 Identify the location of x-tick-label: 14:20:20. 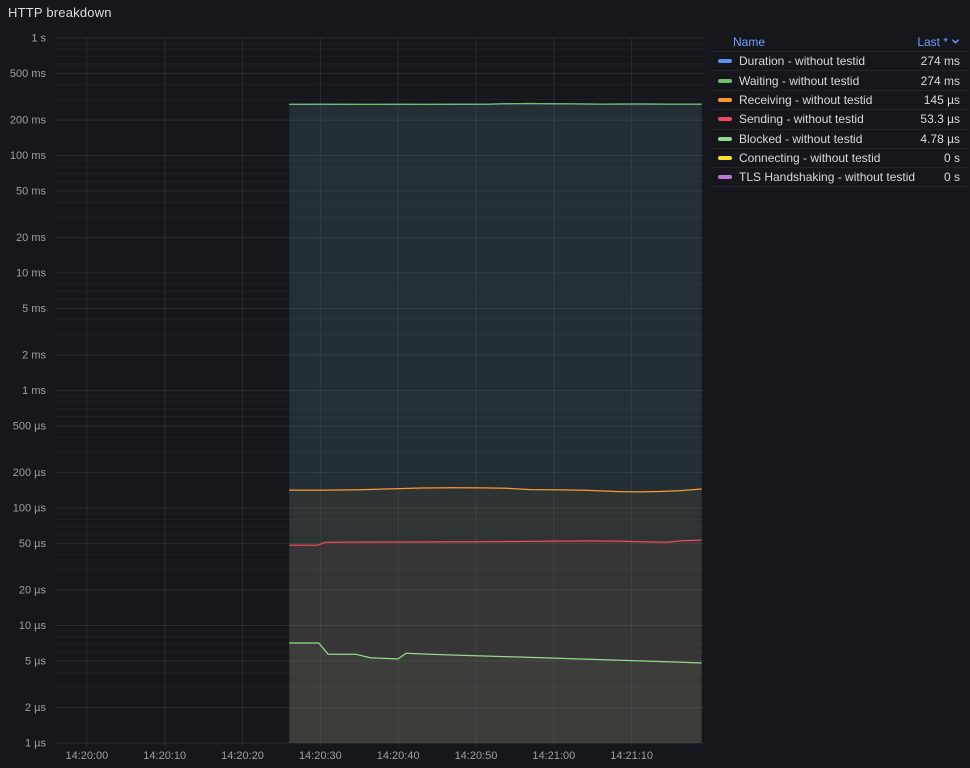
(242, 756).